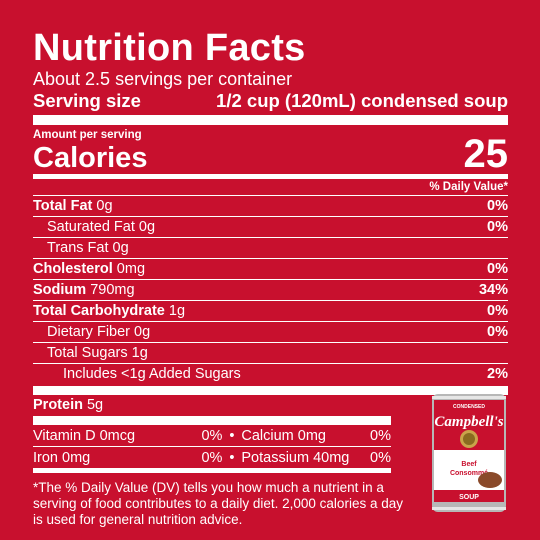 This screenshot has height=540, width=540. Describe the element at coordinates (490, 480) in the screenshot. I see `soup-bowl-image` at that location.